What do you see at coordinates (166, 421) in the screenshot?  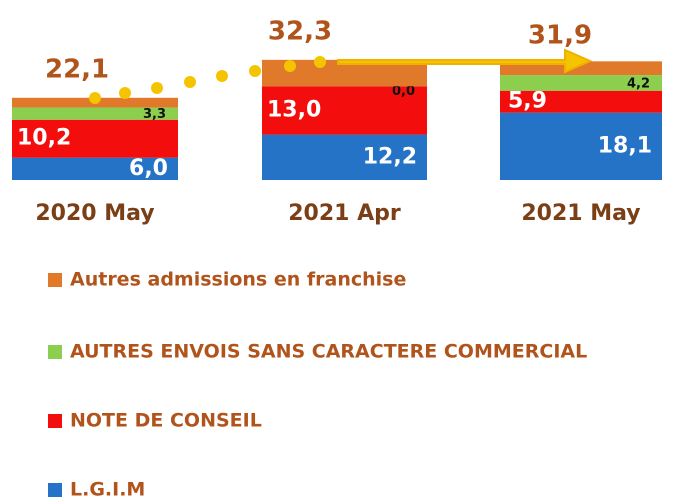 I see `legend-label: NOTE DE CONSEIL` at bounding box center [166, 421].